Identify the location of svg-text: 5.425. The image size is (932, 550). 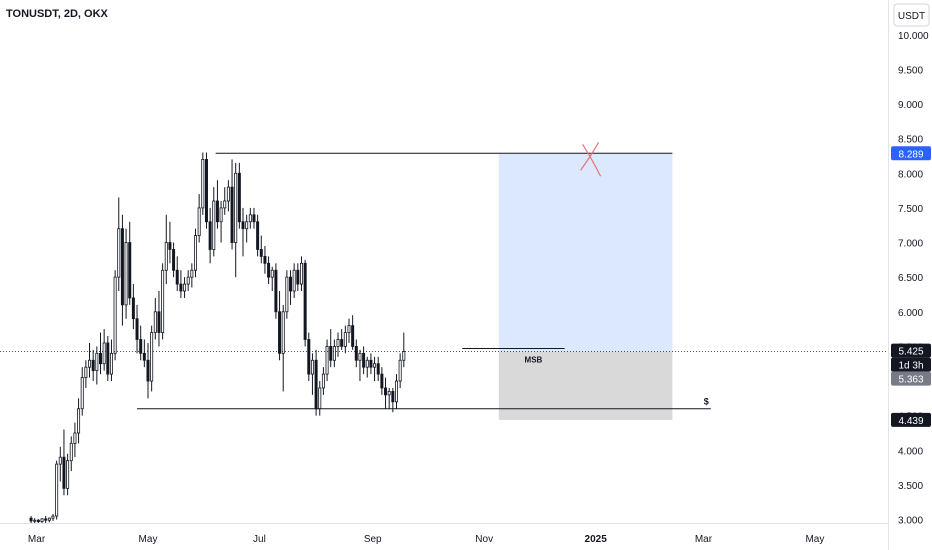
(910, 352).